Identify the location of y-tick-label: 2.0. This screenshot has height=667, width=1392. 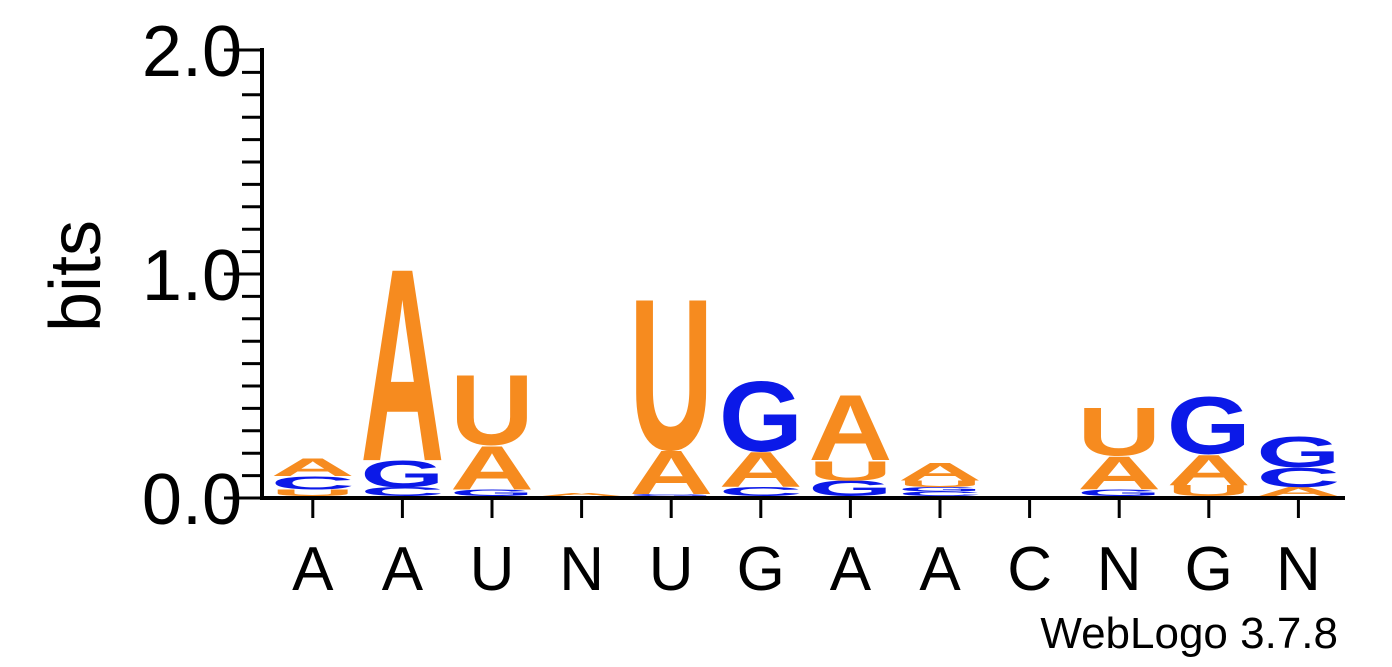
(192, 52).